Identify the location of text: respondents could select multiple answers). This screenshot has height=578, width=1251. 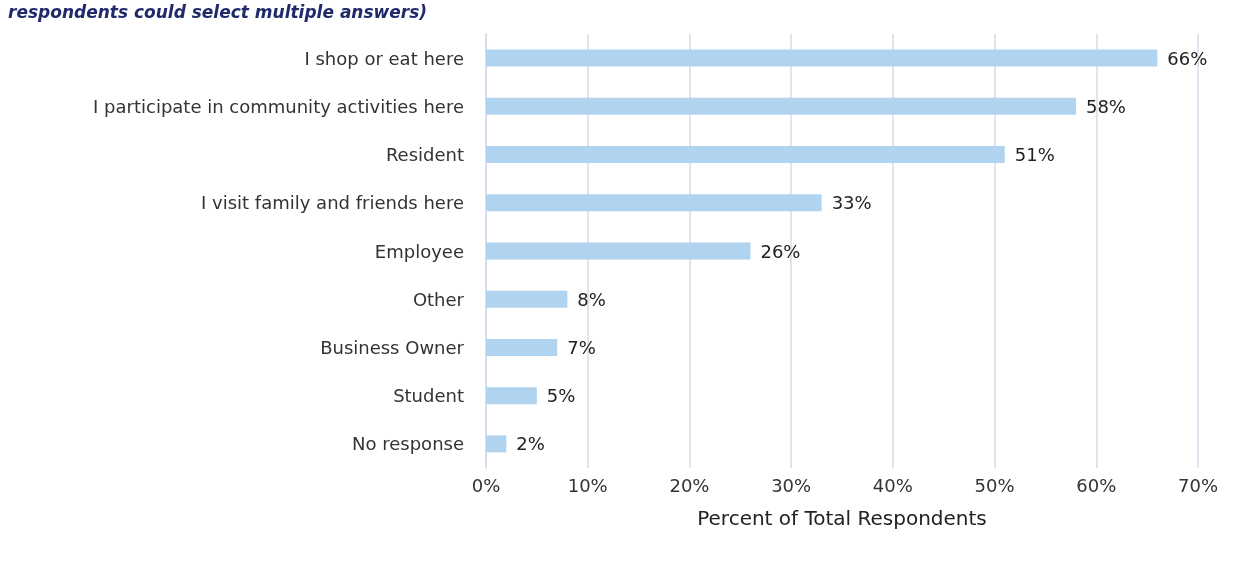
(218, 12).